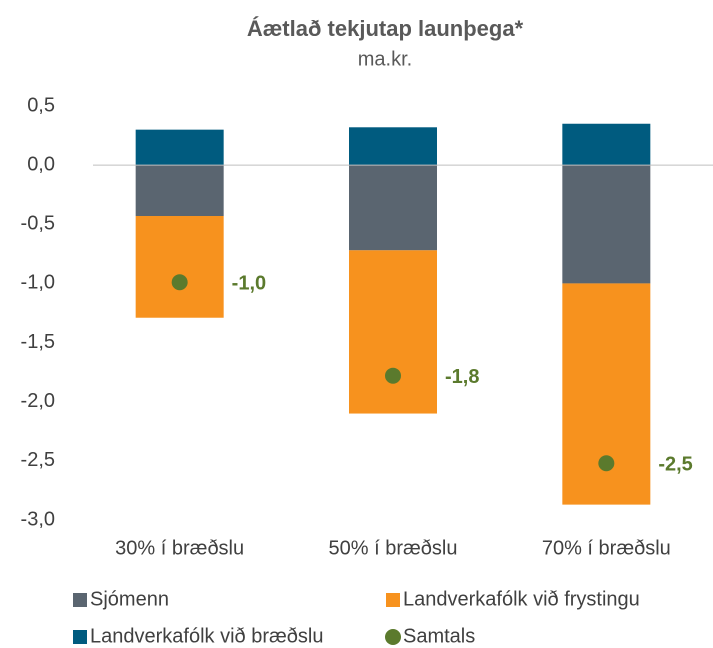 The width and height of the screenshot is (713, 648). What do you see at coordinates (41, 105) in the screenshot?
I see `y-tick-label: 0,5` at bounding box center [41, 105].